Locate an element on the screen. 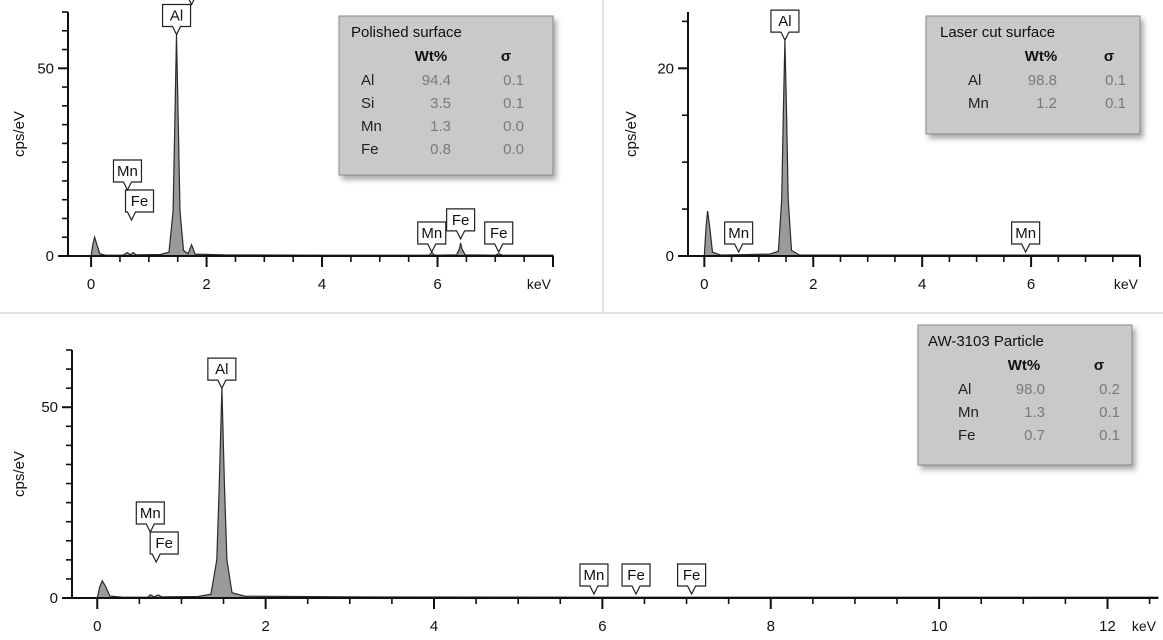  composition-table: Laser cut surface Wt% σ Al 98.8 0.1 Mn 1.2 0.1 is located at coordinates (1033, 75).